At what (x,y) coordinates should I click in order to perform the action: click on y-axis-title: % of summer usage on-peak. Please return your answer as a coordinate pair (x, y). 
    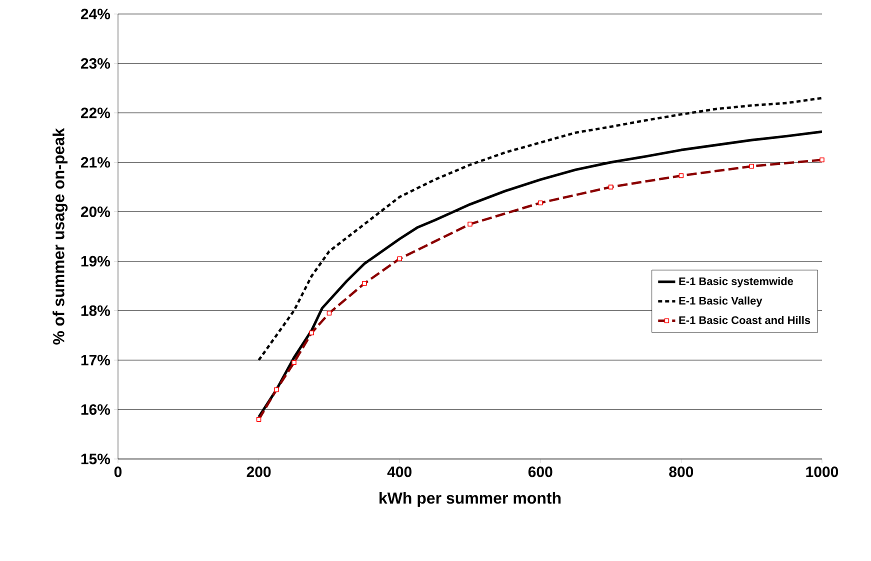
    Looking at the image, I should click on (60, 236).